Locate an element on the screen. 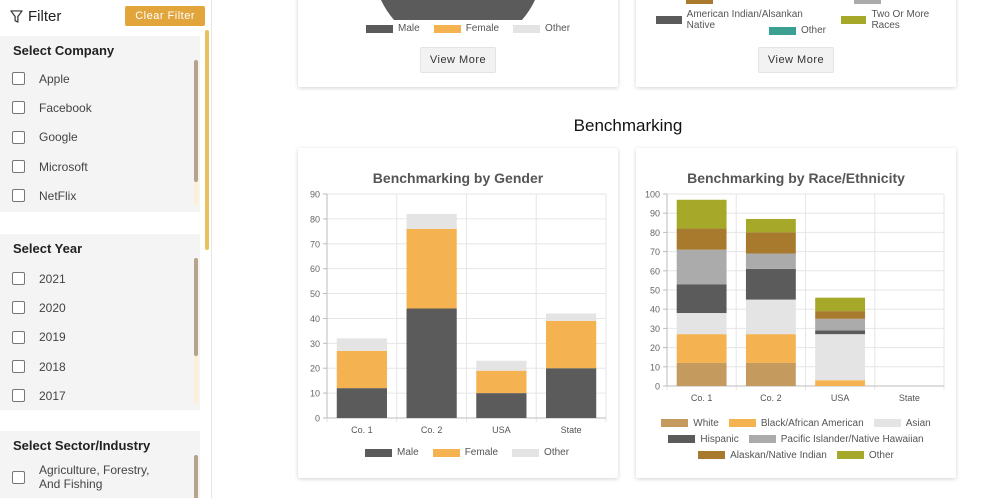  chart-title: Benchmarking by Gender is located at coordinates (458, 178).